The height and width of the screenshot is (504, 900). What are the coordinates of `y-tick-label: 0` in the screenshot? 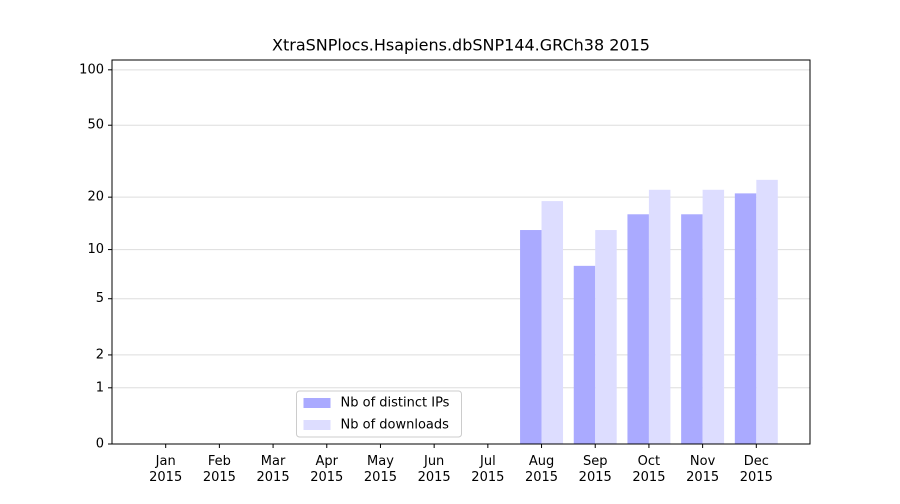 It's located at (100, 444).